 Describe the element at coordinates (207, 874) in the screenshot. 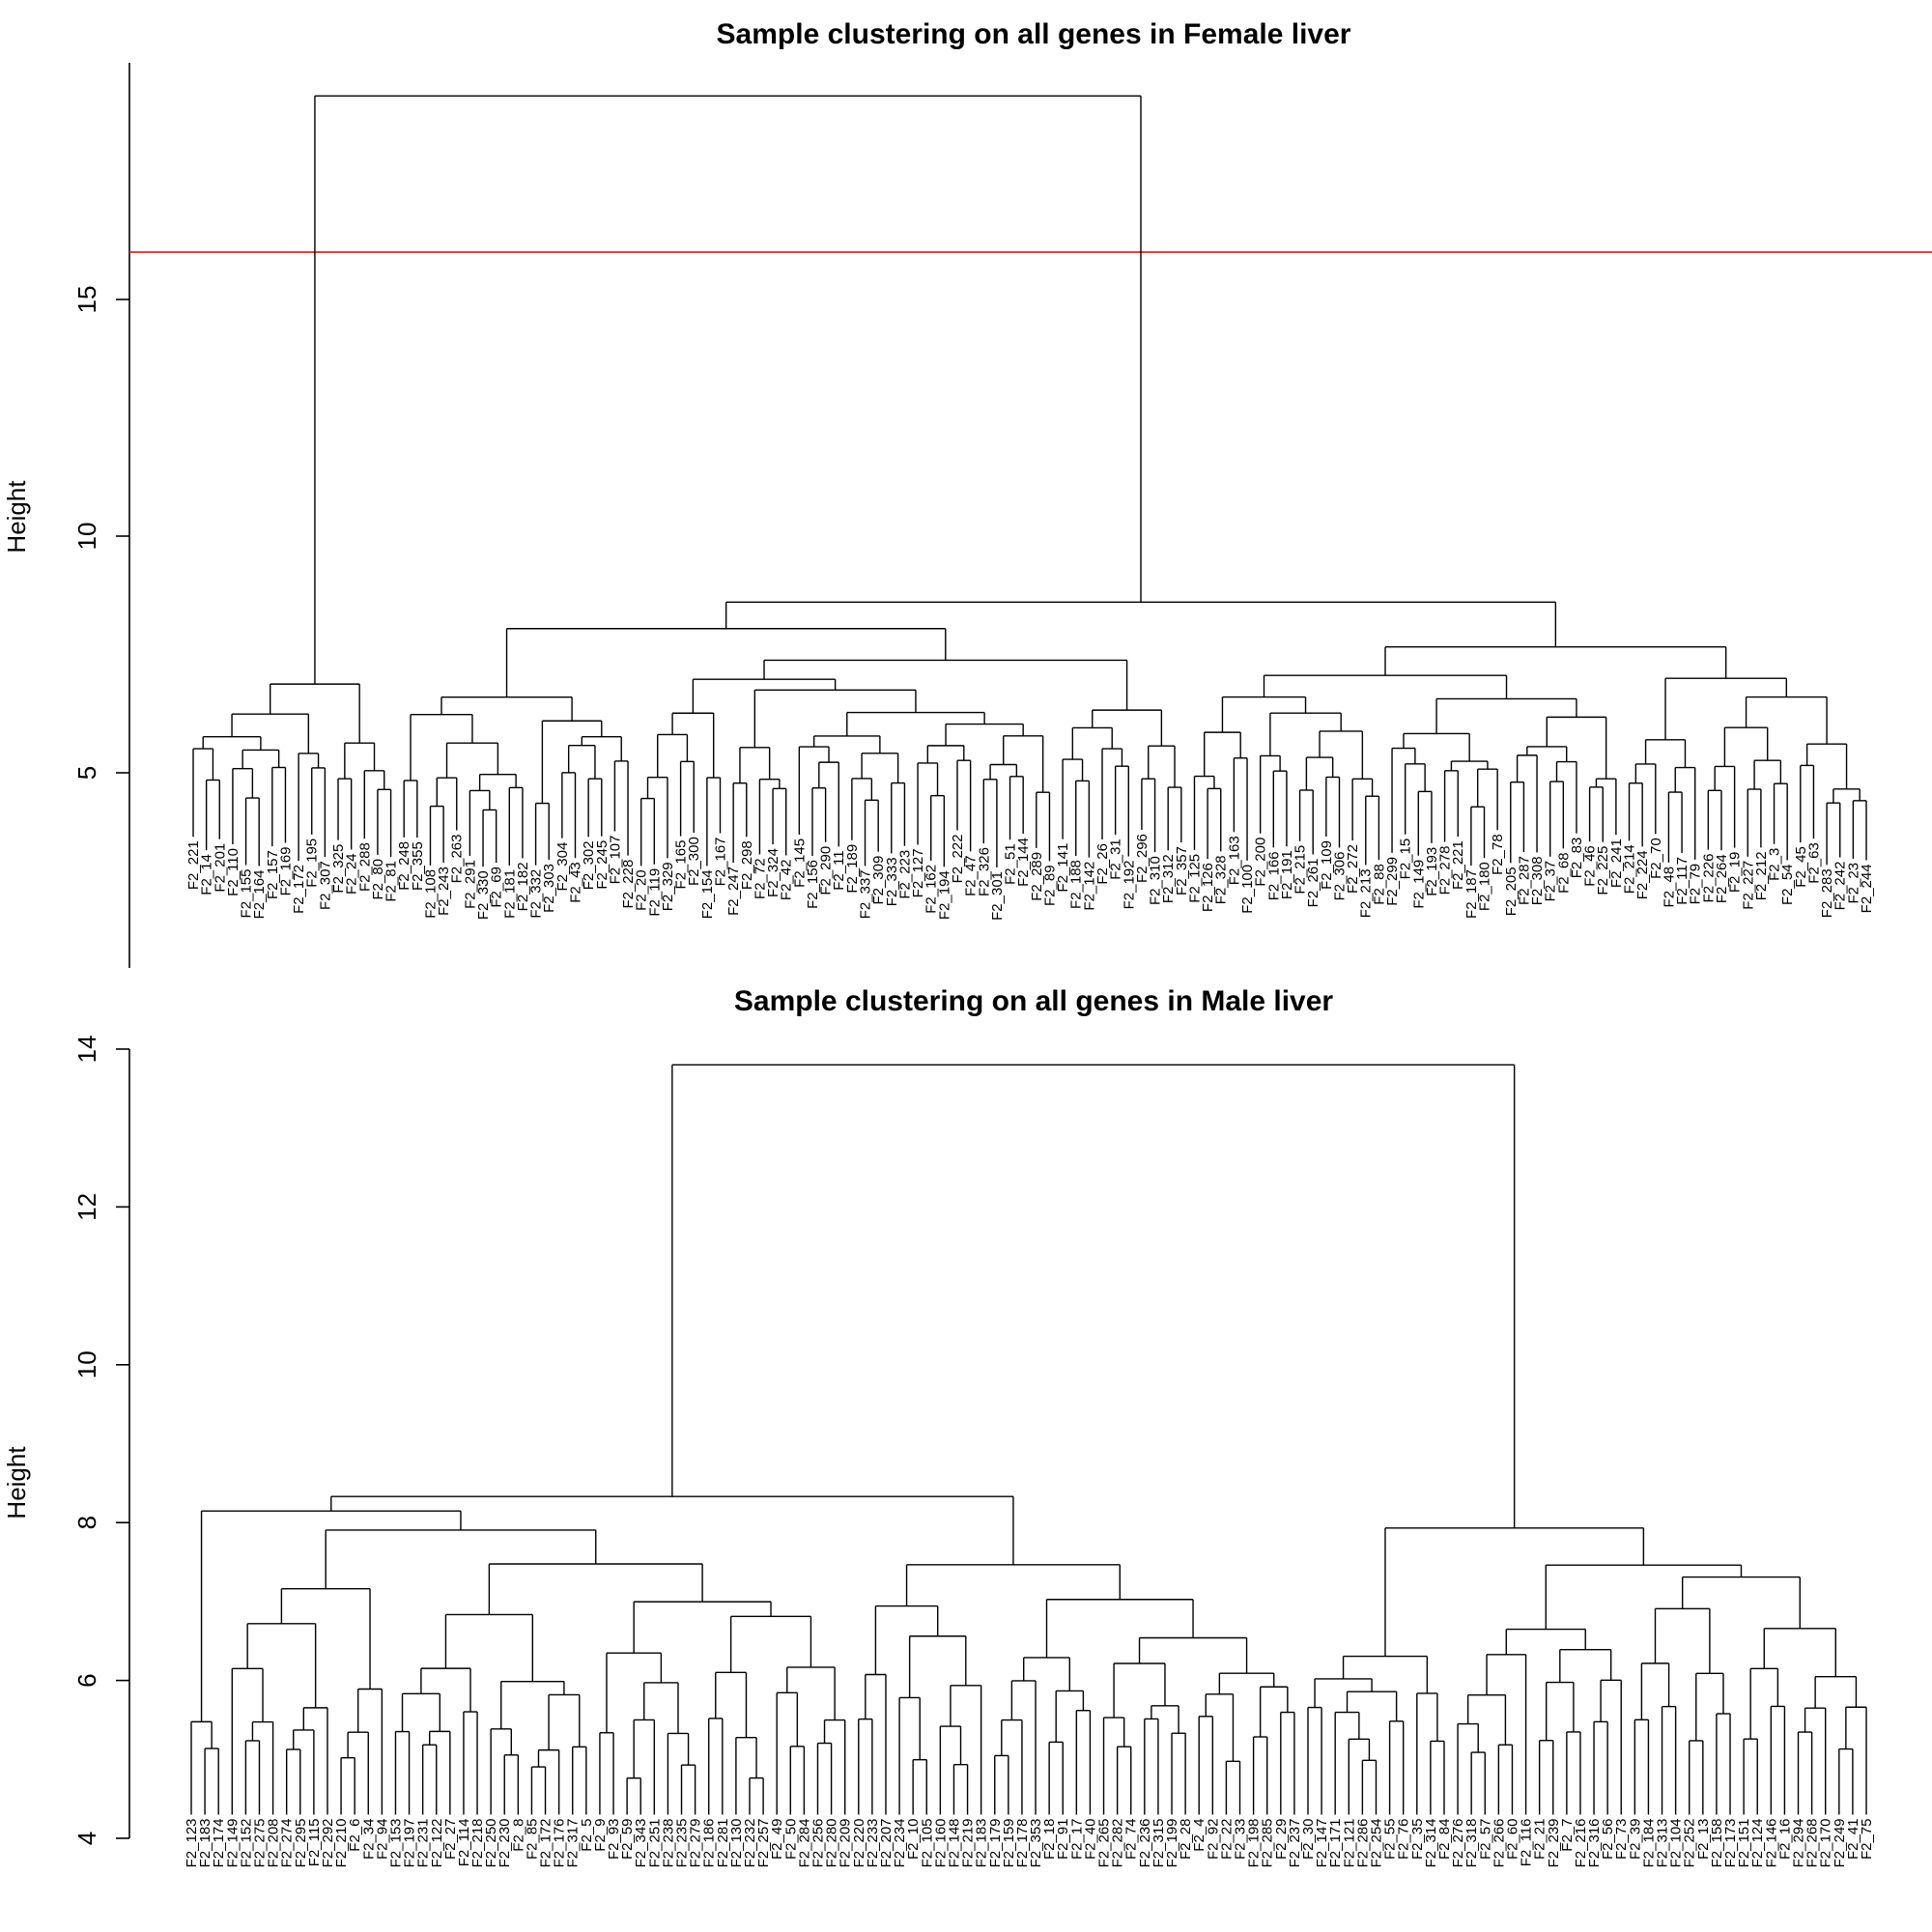

I see `leaf-label: F2_14` at that location.